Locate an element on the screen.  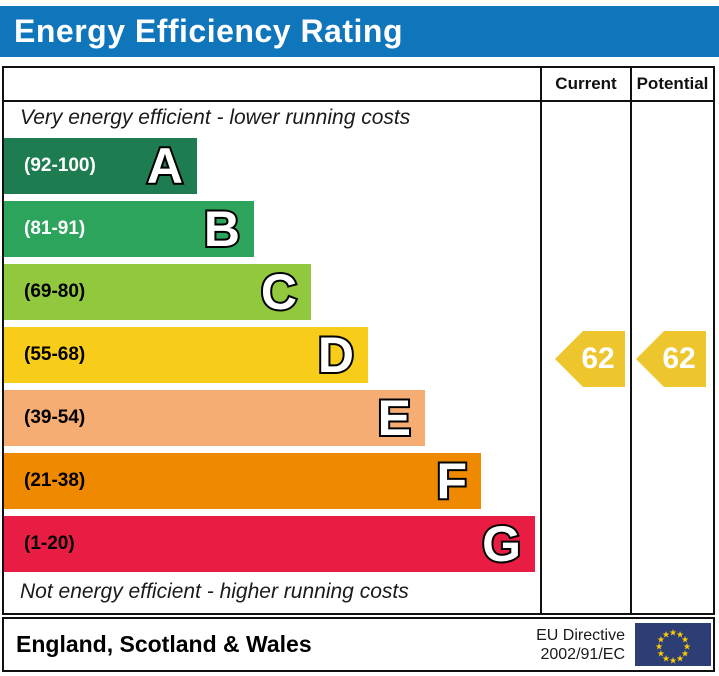
band-letter-glyph: D is located at coordinates (336, 355).